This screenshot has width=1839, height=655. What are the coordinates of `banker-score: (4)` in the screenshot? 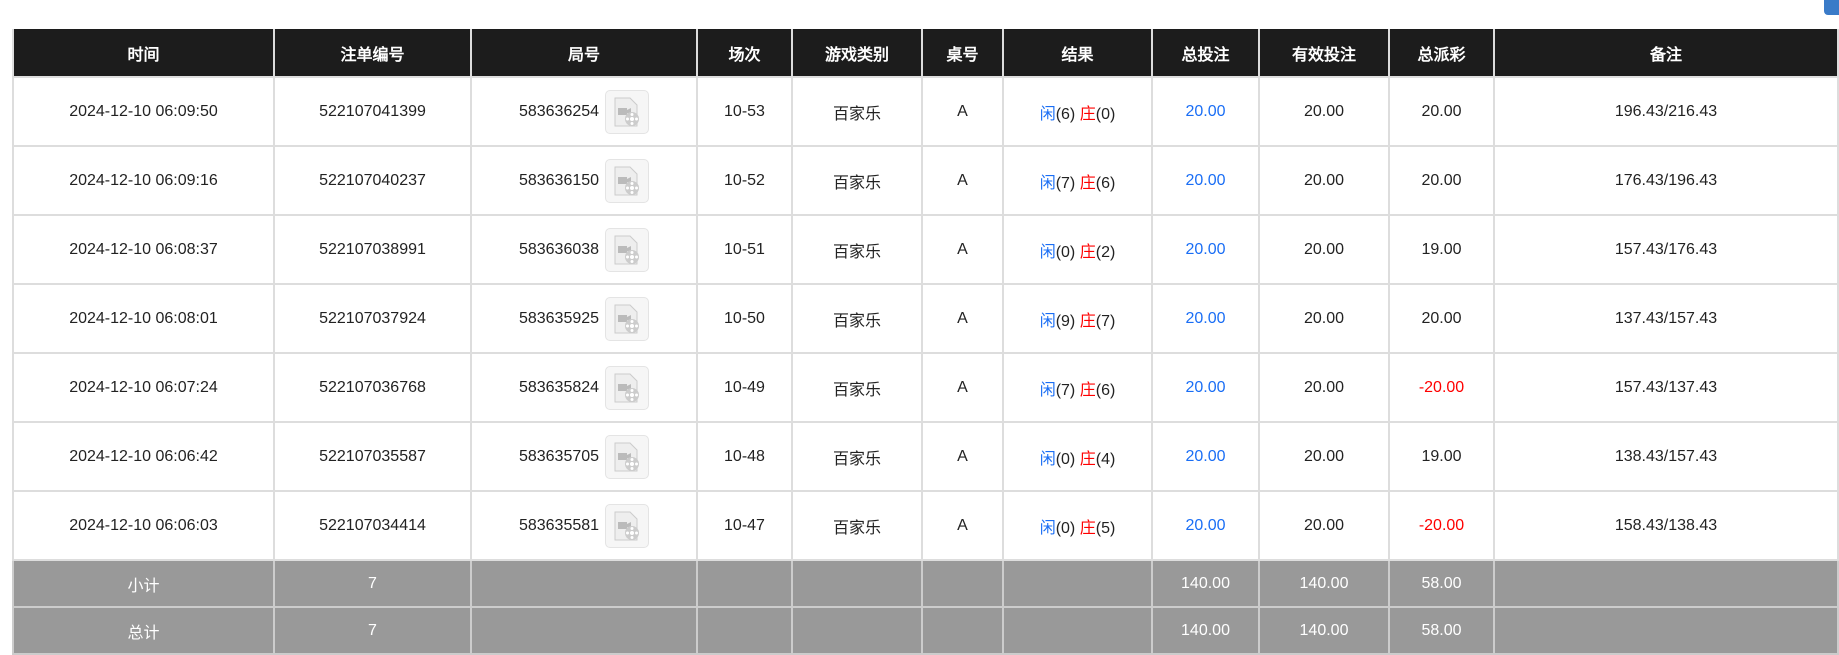 It's located at (1105, 459).